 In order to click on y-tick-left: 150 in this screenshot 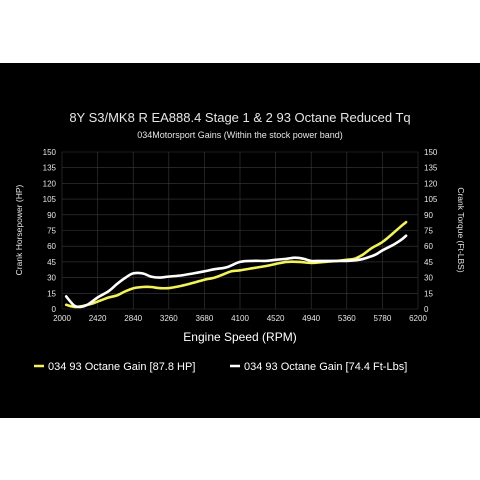, I will do `click(50, 152)`.